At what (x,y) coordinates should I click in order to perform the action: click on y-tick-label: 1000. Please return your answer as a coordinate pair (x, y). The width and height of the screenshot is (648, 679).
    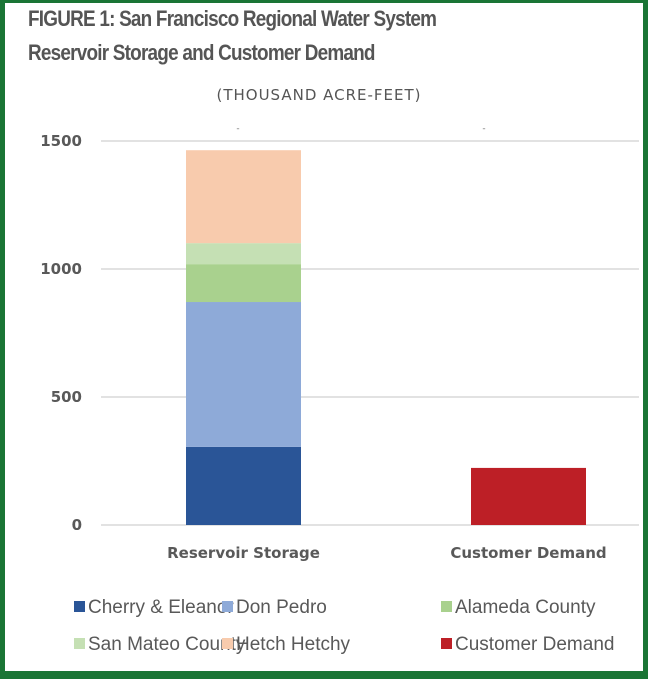
    Looking at the image, I should click on (61, 269).